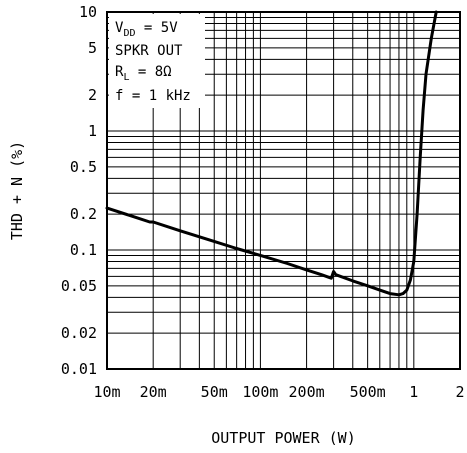 This screenshot has height=453, width=467. I want to click on x-tick-label: 50m, so click(214, 392).